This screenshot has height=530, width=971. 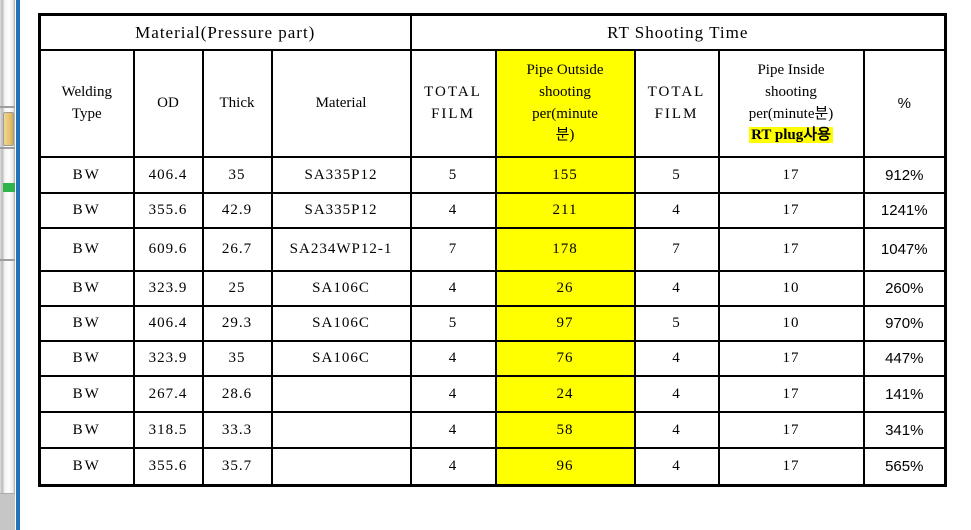 What do you see at coordinates (565, 249) in the screenshot?
I see `cell-outside-min: 178` at bounding box center [565, 249].